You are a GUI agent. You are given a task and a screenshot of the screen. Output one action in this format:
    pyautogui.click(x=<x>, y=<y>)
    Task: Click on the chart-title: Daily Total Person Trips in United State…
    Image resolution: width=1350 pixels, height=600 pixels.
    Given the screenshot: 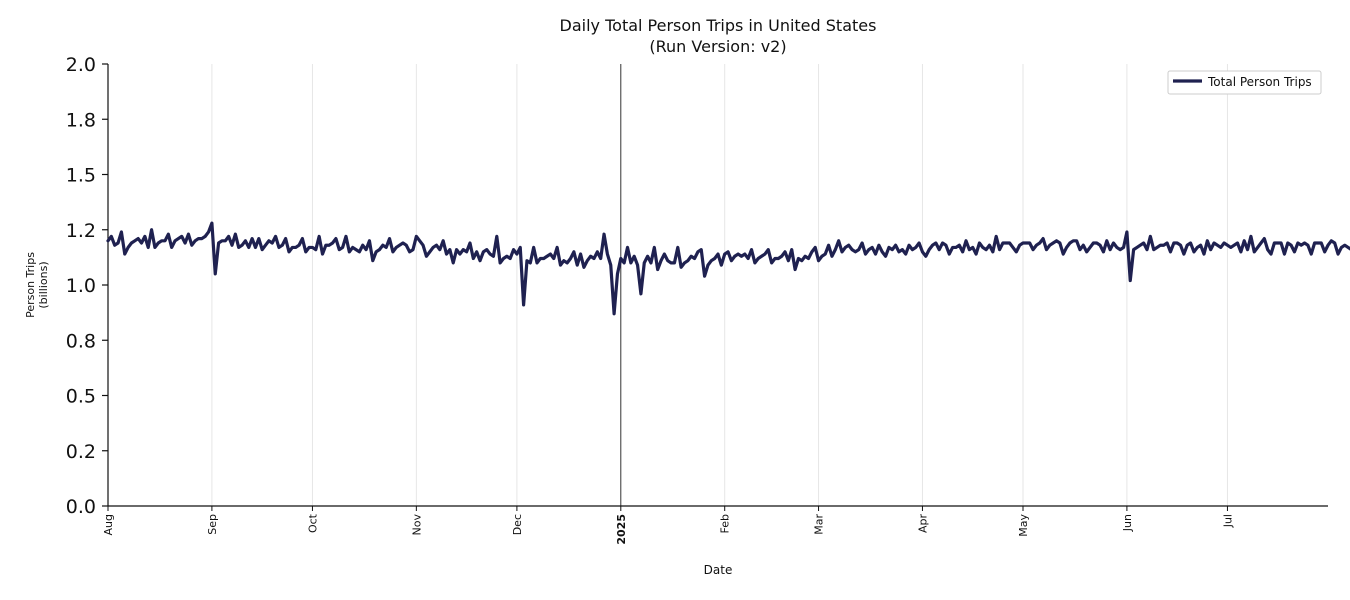 What is the action you would take?
    pyautogui.click(x=718, y=36)
    